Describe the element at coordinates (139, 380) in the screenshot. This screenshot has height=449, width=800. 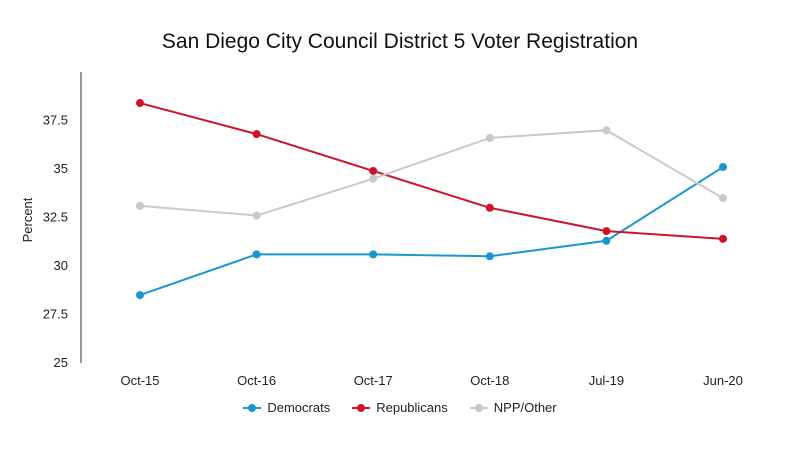
I see `x-tick-label: Oct-15` at that location.